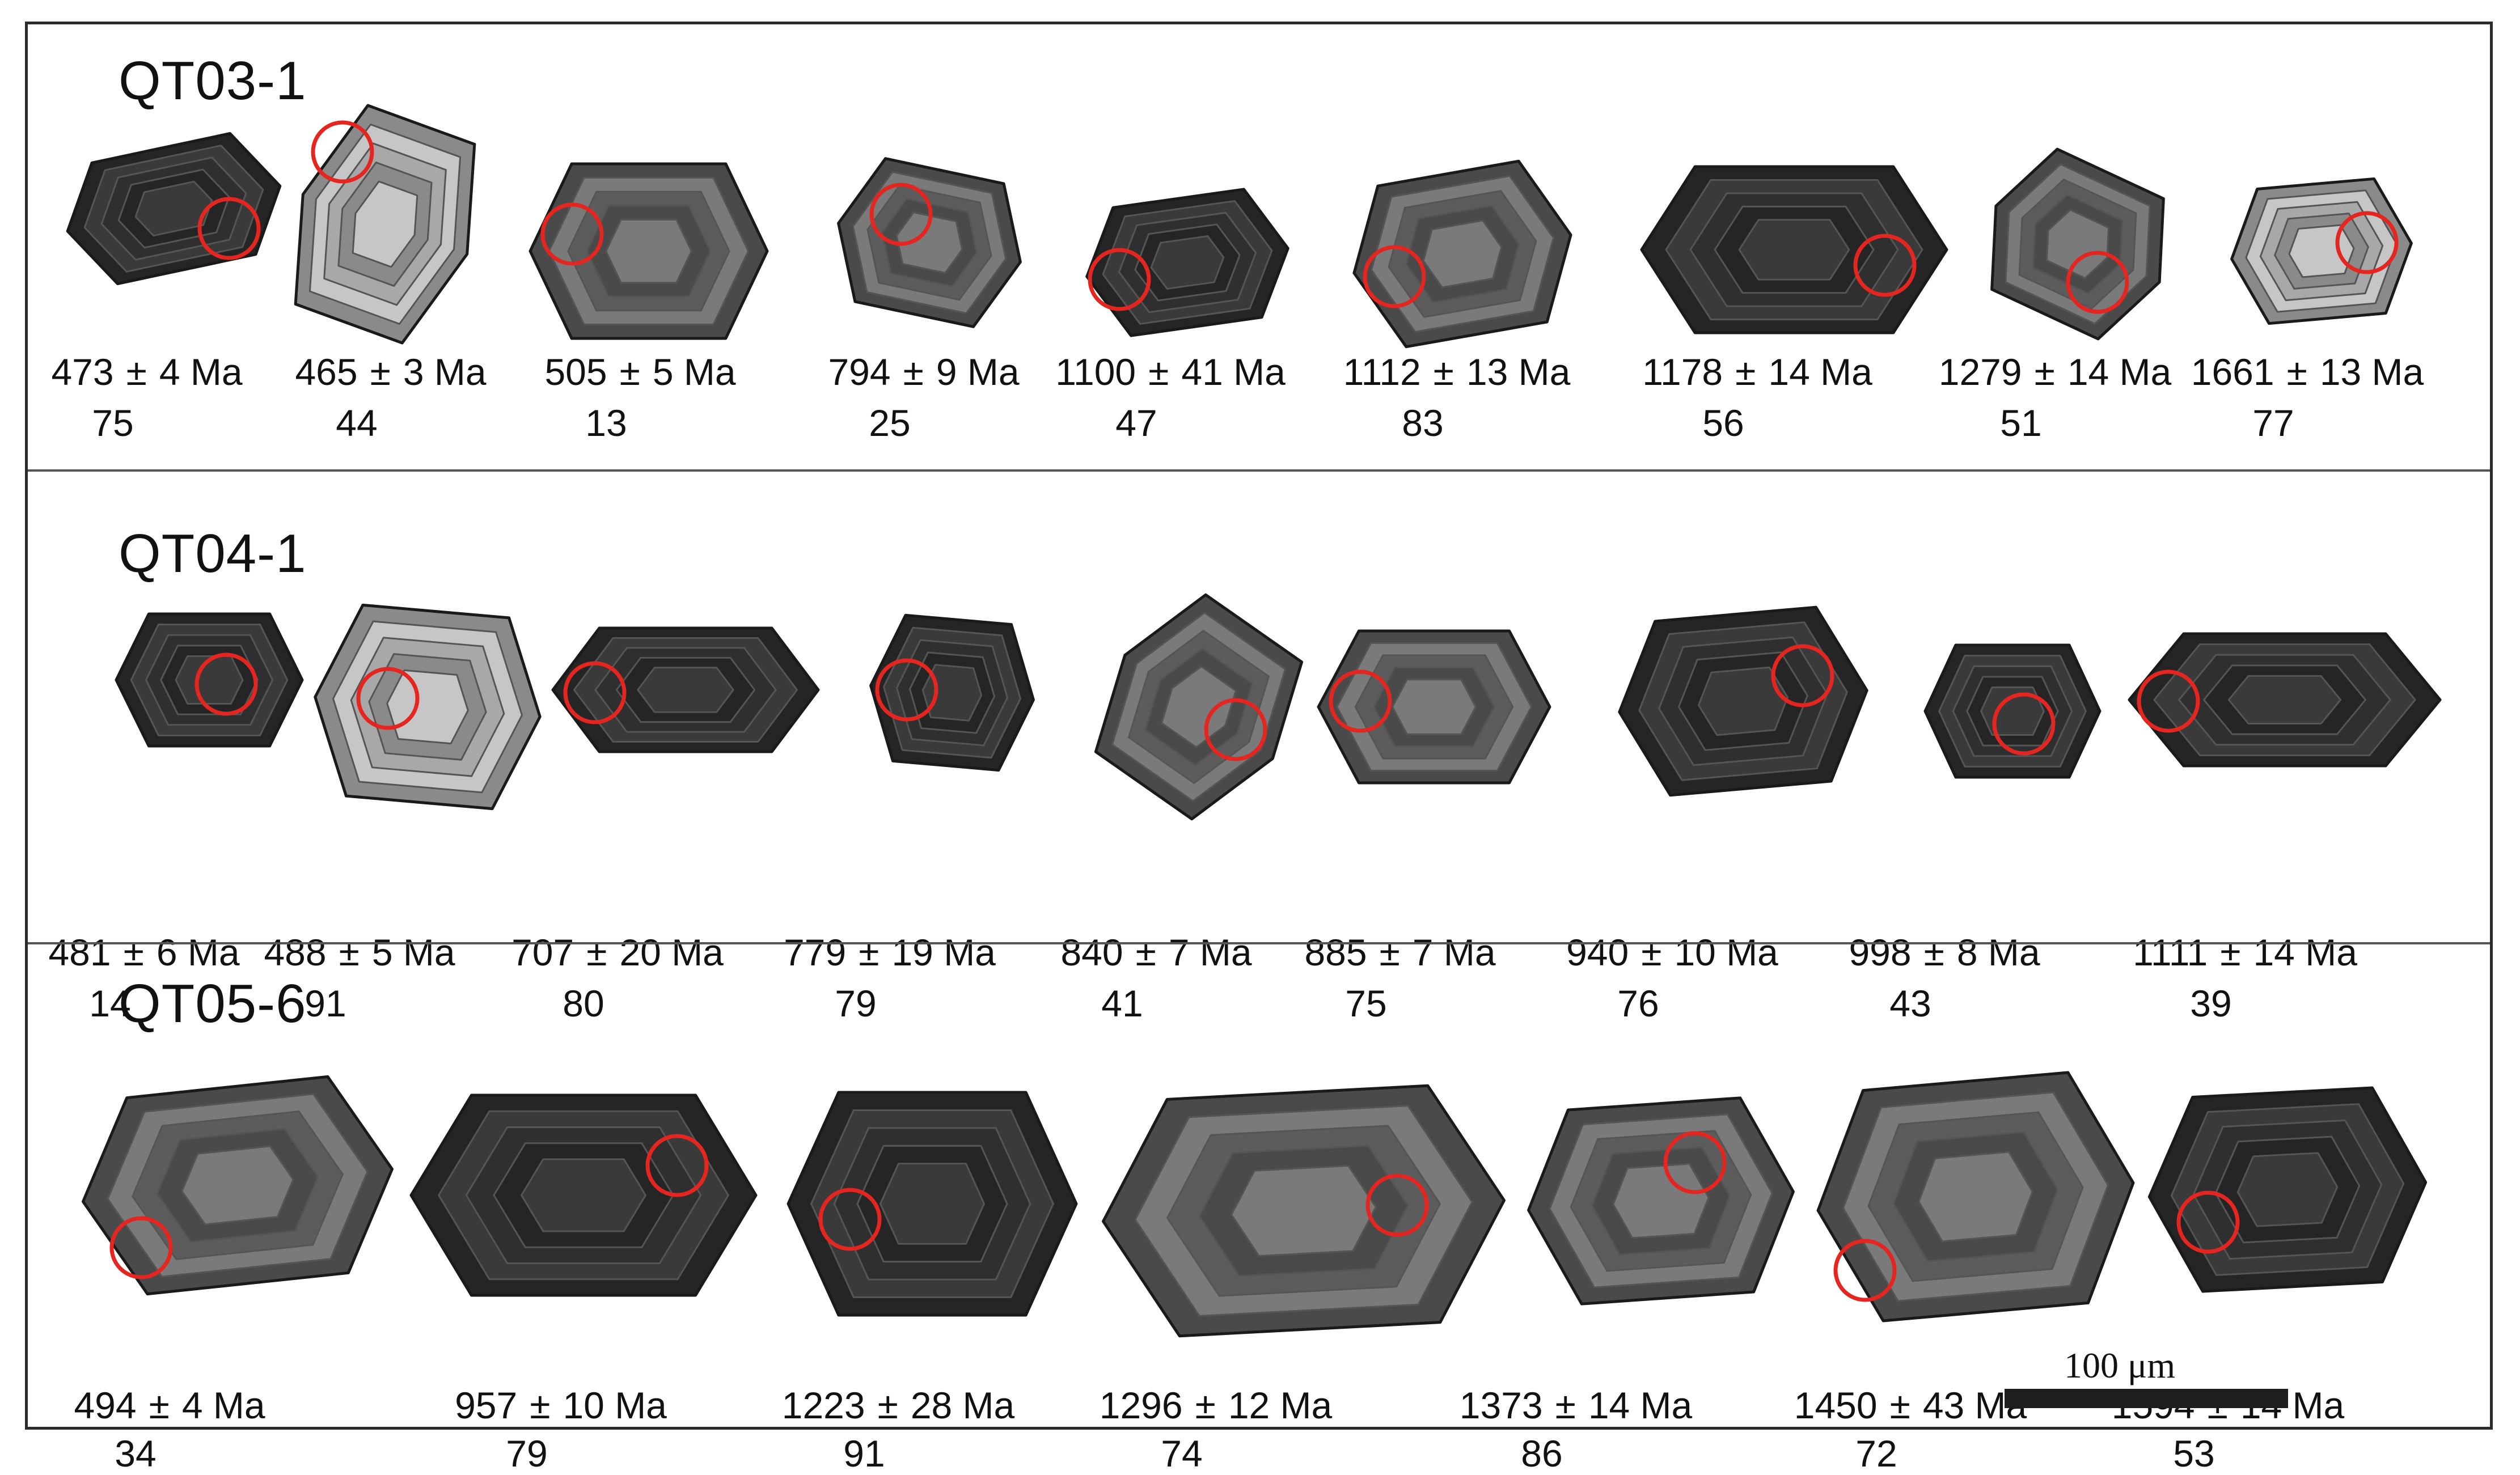 This screenshot has width=2520, height=1475. What do you see at coordinates (147, 371) in the screenshot?
I see `age-label: 473 ±4 Ma` at bounding box center [147, 371].